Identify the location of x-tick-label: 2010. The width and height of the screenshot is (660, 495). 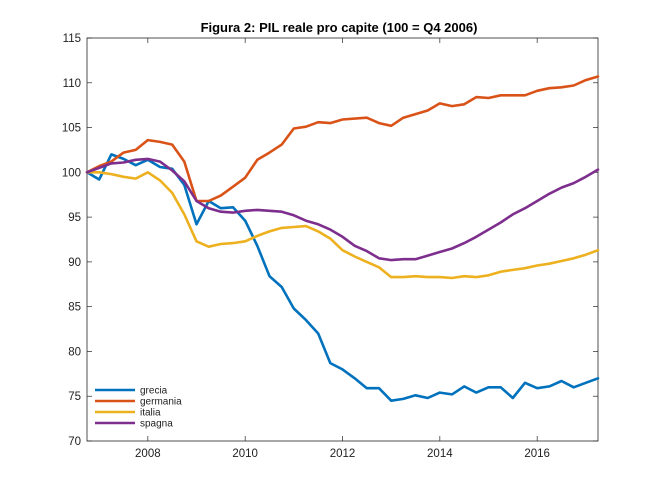
(245, 454).